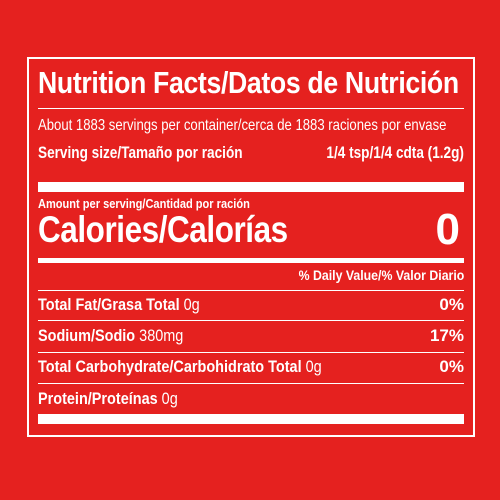  I want to click on amount-per-serving: Amount per serving/Cantidad por ración, so click(144, 203).